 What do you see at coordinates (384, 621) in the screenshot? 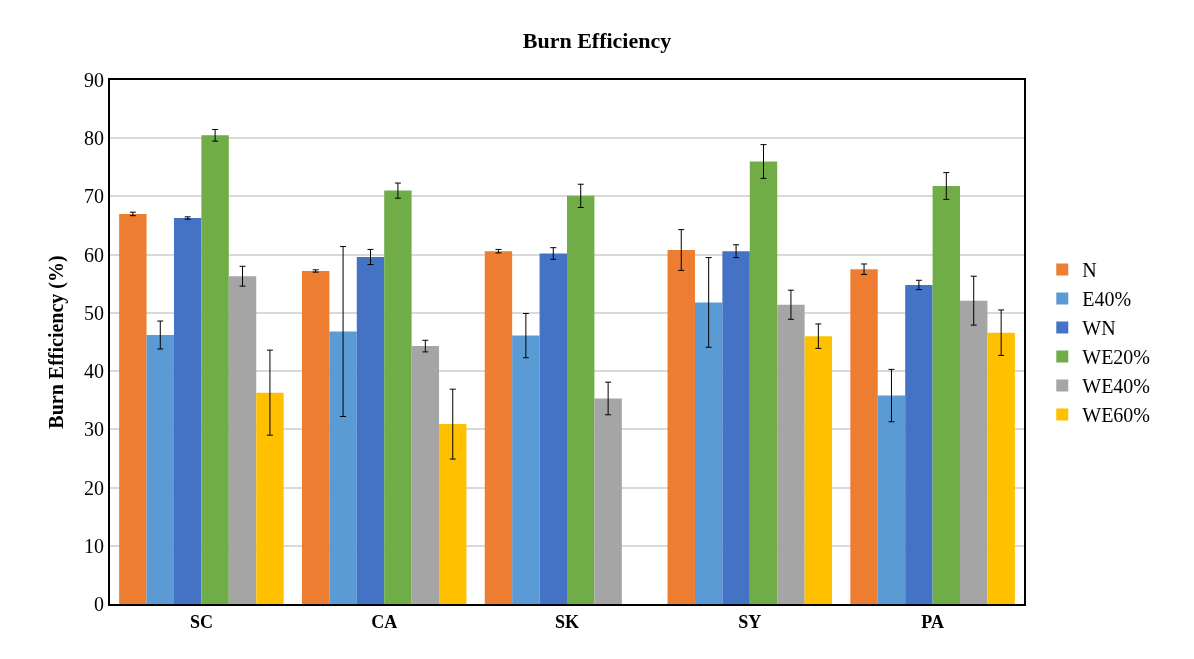
I see `x-tick-label: CA` at bounding box center [384, 621].